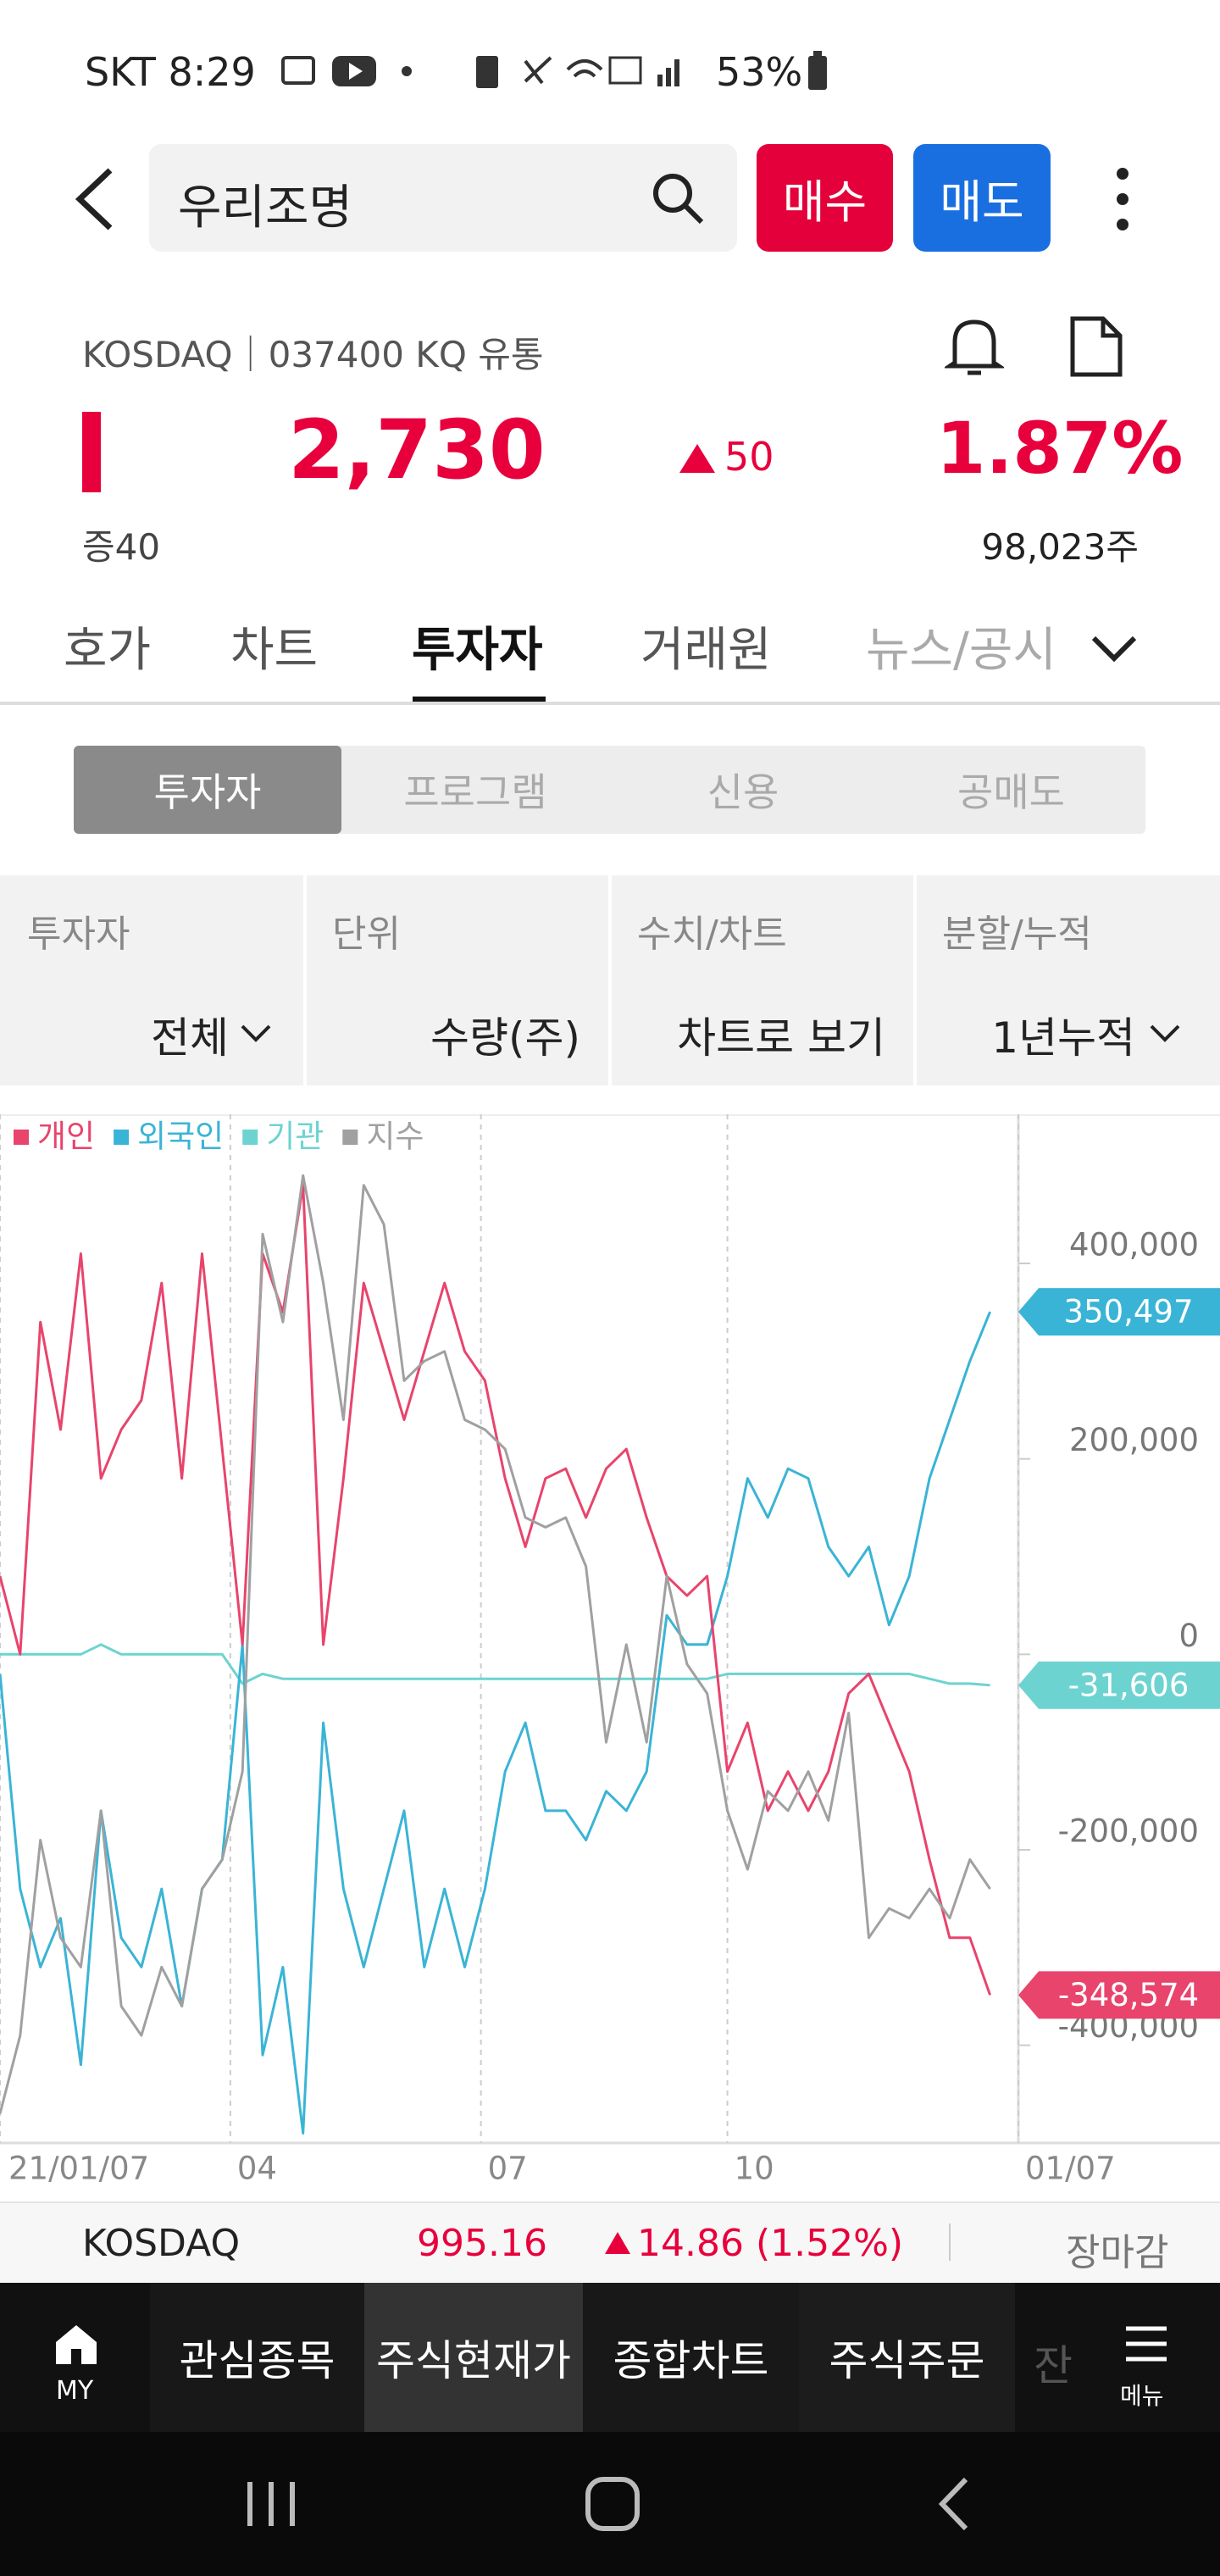  I want to click on tab: 호가, so click(108, 650).